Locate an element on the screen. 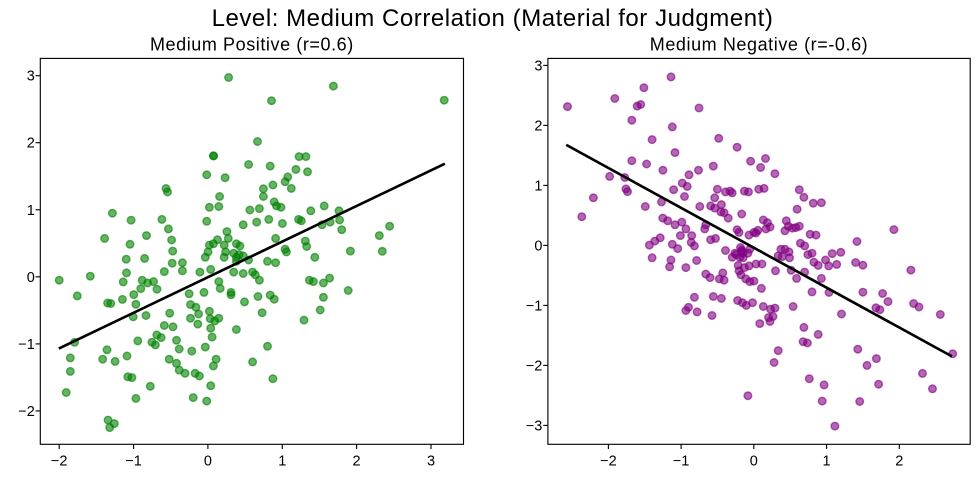  svg-text: Medium Negative (r=-0.6) is located at coordinates (759, 45).